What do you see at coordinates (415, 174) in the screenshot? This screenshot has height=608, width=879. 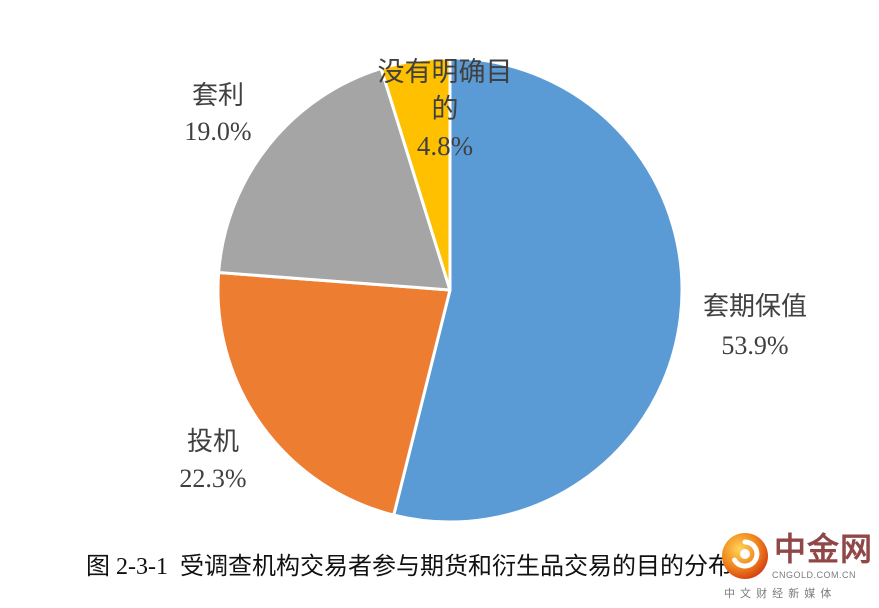 I see `pie-slice-no-clear-purpose` at bounding box center [415, 174].